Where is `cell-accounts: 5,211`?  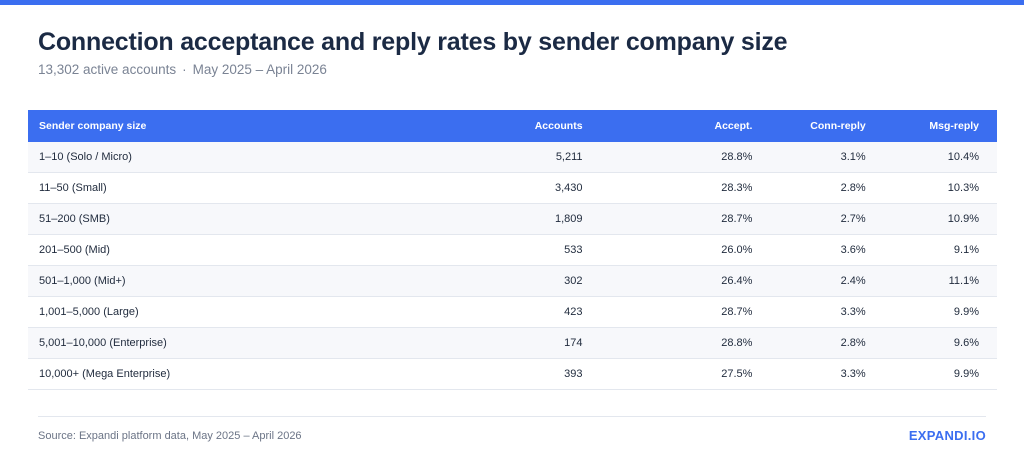
cell-accounts: 5,211 is located at coordinates (489, 157).